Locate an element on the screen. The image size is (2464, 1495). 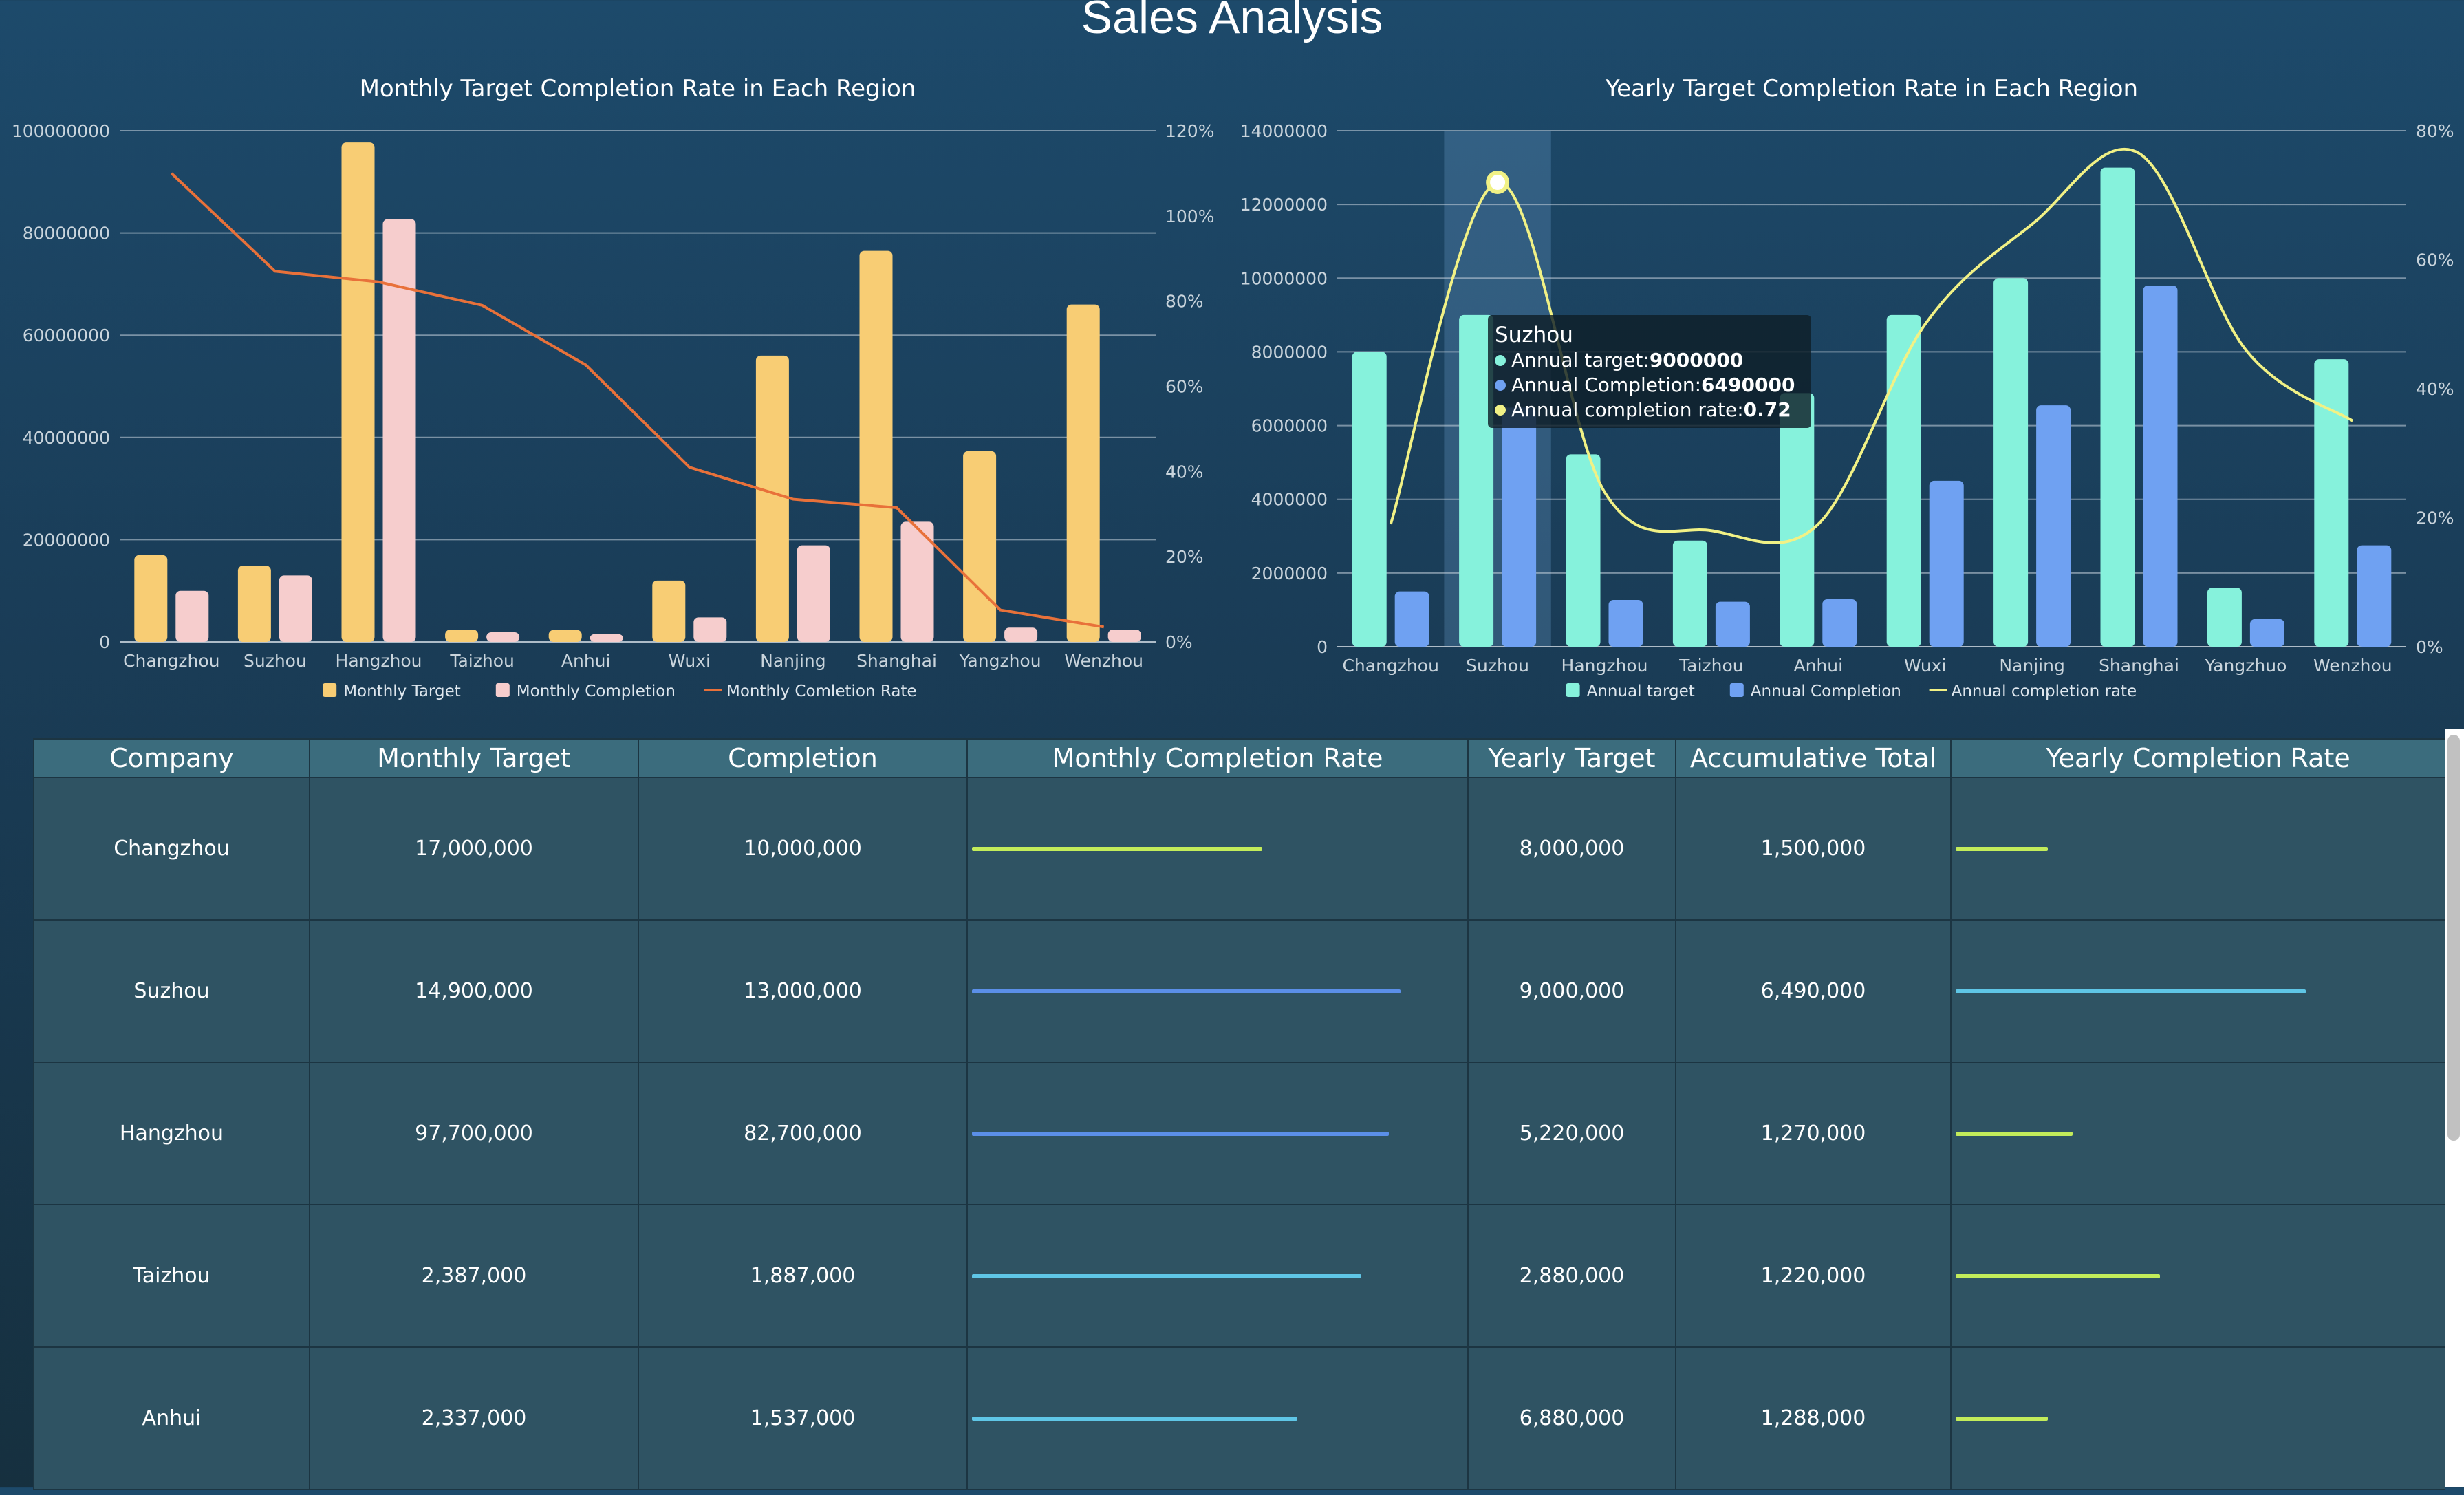
cell-company: Hangzhou is located at coordinates (171, 1133).